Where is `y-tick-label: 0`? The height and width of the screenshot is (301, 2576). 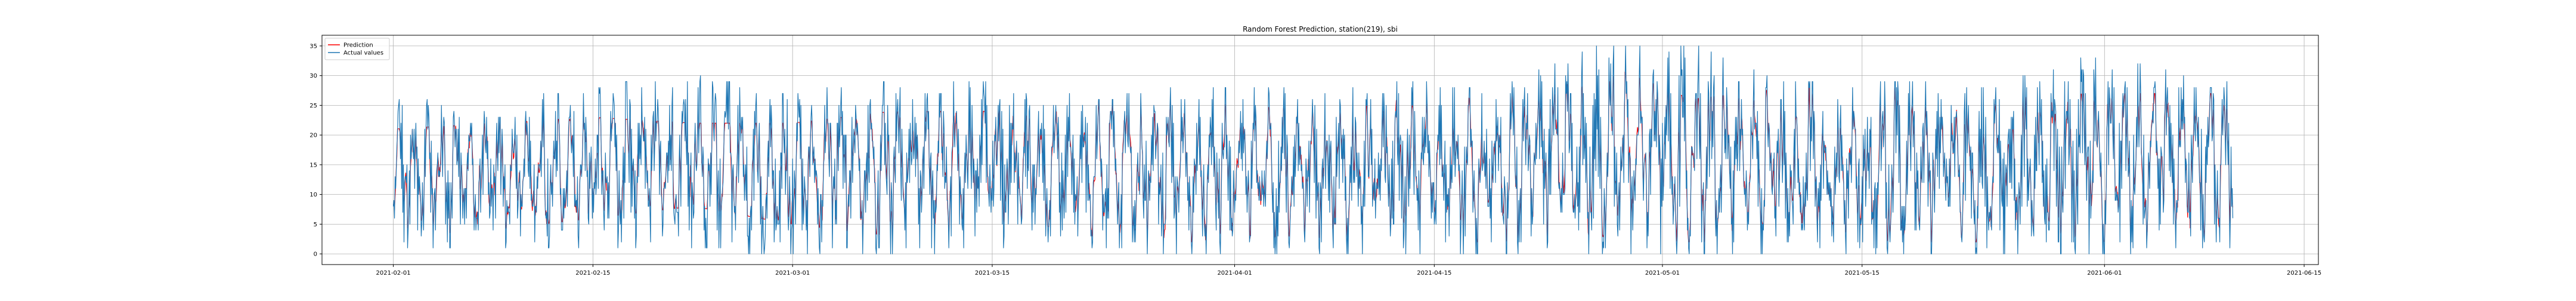 y-tick-label: 0 is located at coordinates (316, 254).